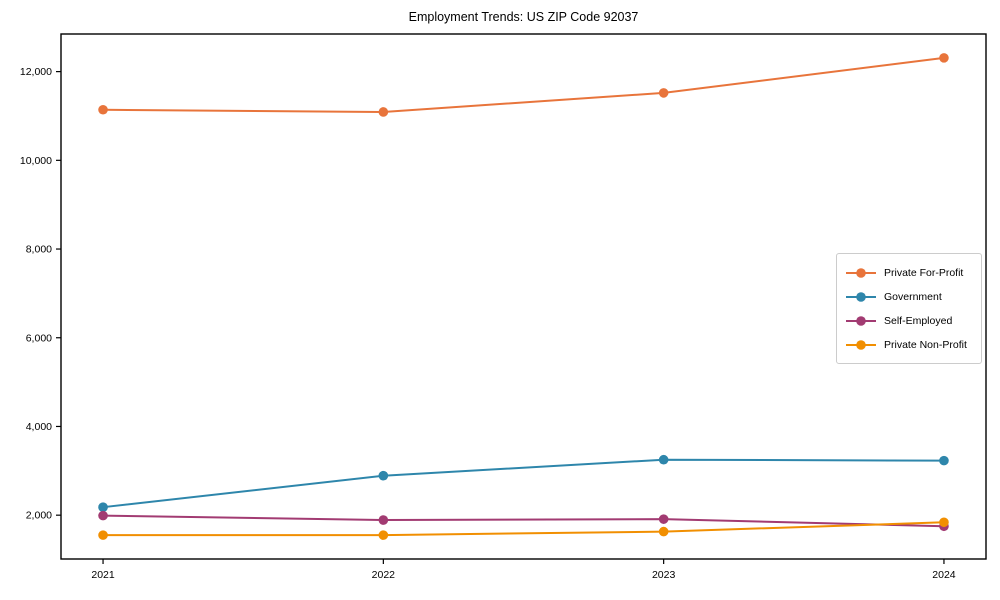 The height and width of the screenshot is (600, 1000). What do you see at coordinates (39, 427) in the screenshot?
I see `y-tick-label: 4,000` at bounding box center [39, 427].